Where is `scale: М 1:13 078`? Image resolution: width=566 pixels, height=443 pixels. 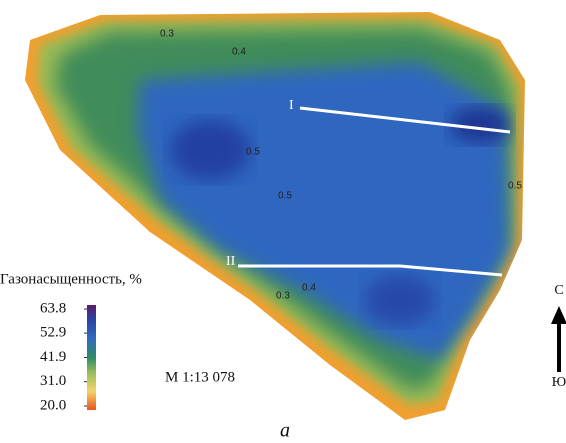 scale: М 1:13 078 is located at coordinates (200, 377).